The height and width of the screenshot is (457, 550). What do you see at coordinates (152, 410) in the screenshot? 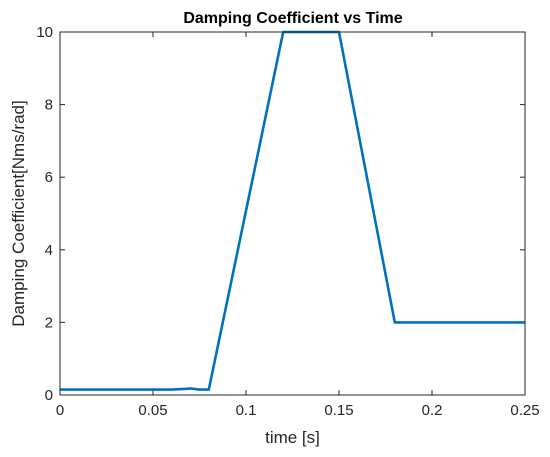
I see `x-tick-label: 0.05` at bounding box center [152, 410].